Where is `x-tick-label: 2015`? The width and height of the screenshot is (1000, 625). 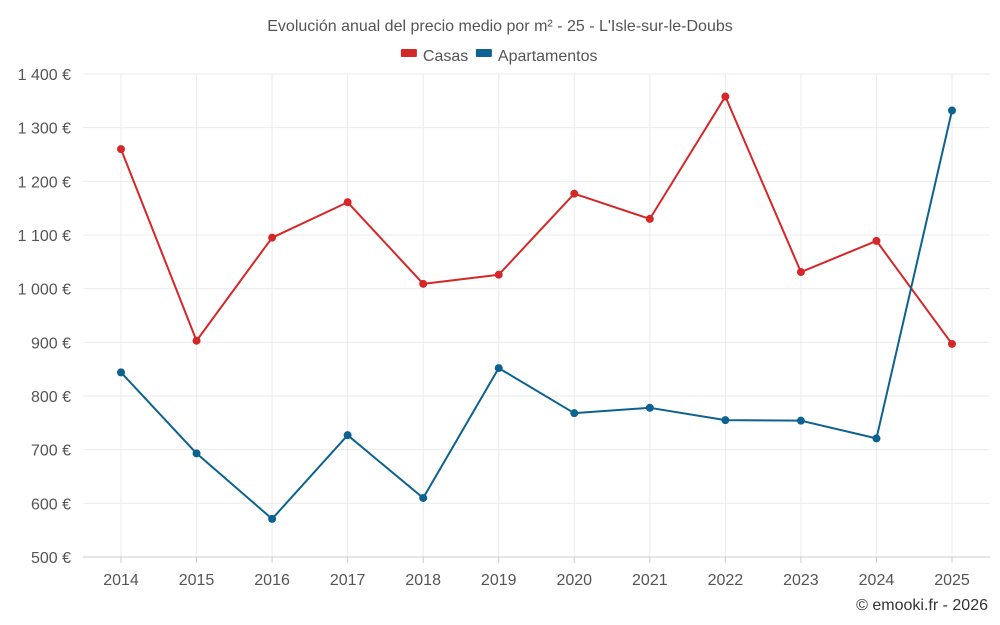
x-tick-label: 2015 is located at coordinates (197, 580).